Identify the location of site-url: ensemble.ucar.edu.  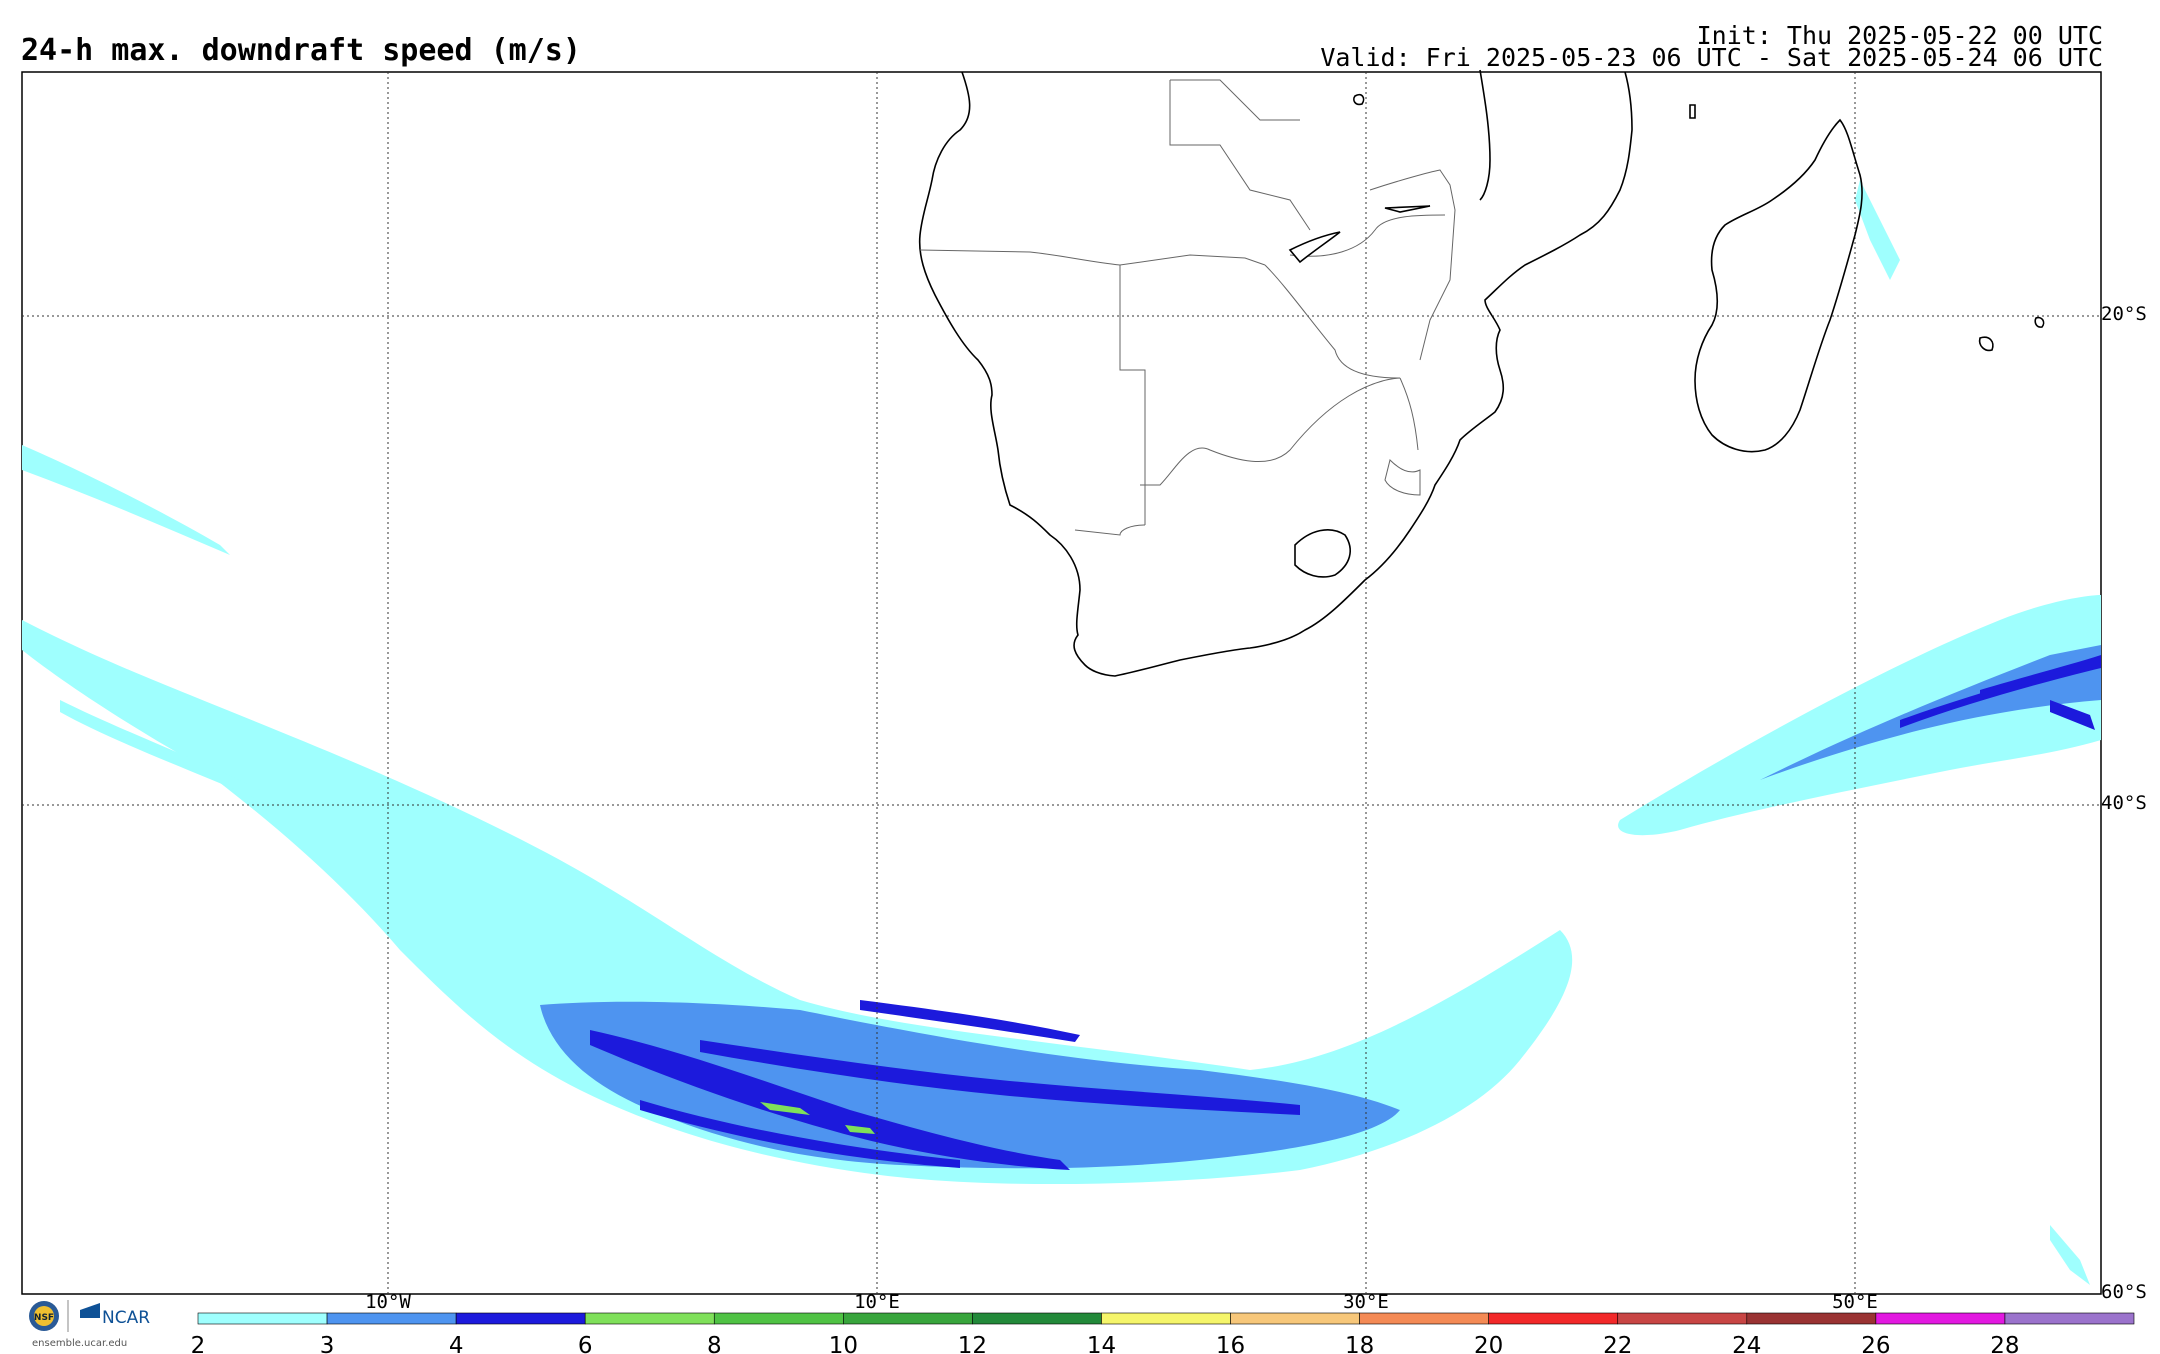
(79, 1343).